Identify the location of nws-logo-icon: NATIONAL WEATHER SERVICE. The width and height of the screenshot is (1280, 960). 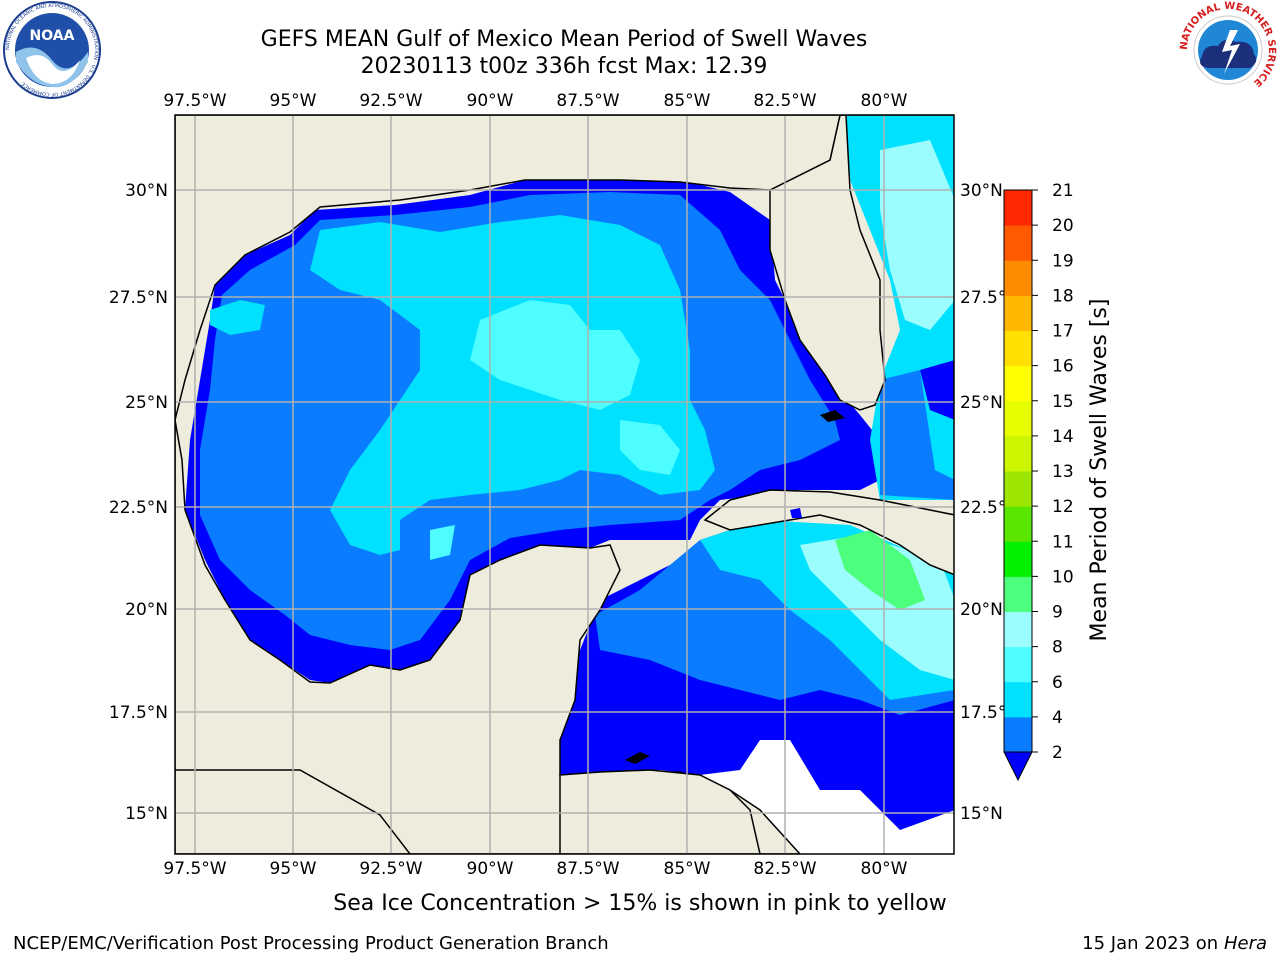
(1228, 49).